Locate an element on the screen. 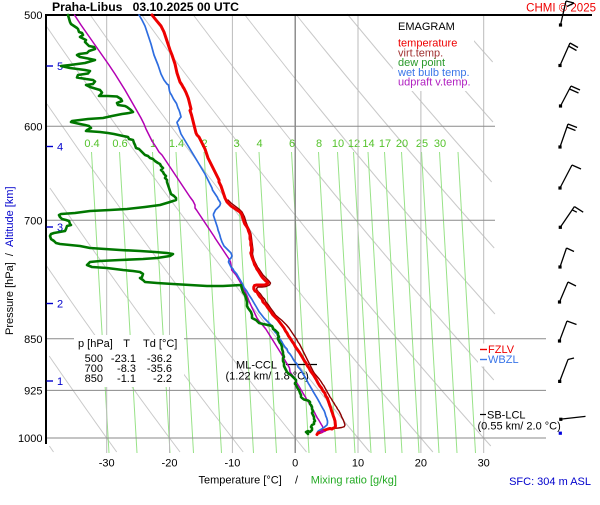 Image resolution: width=600 pixels, height=505 pixels. svg-text: T is located at coordinates (126, 344).